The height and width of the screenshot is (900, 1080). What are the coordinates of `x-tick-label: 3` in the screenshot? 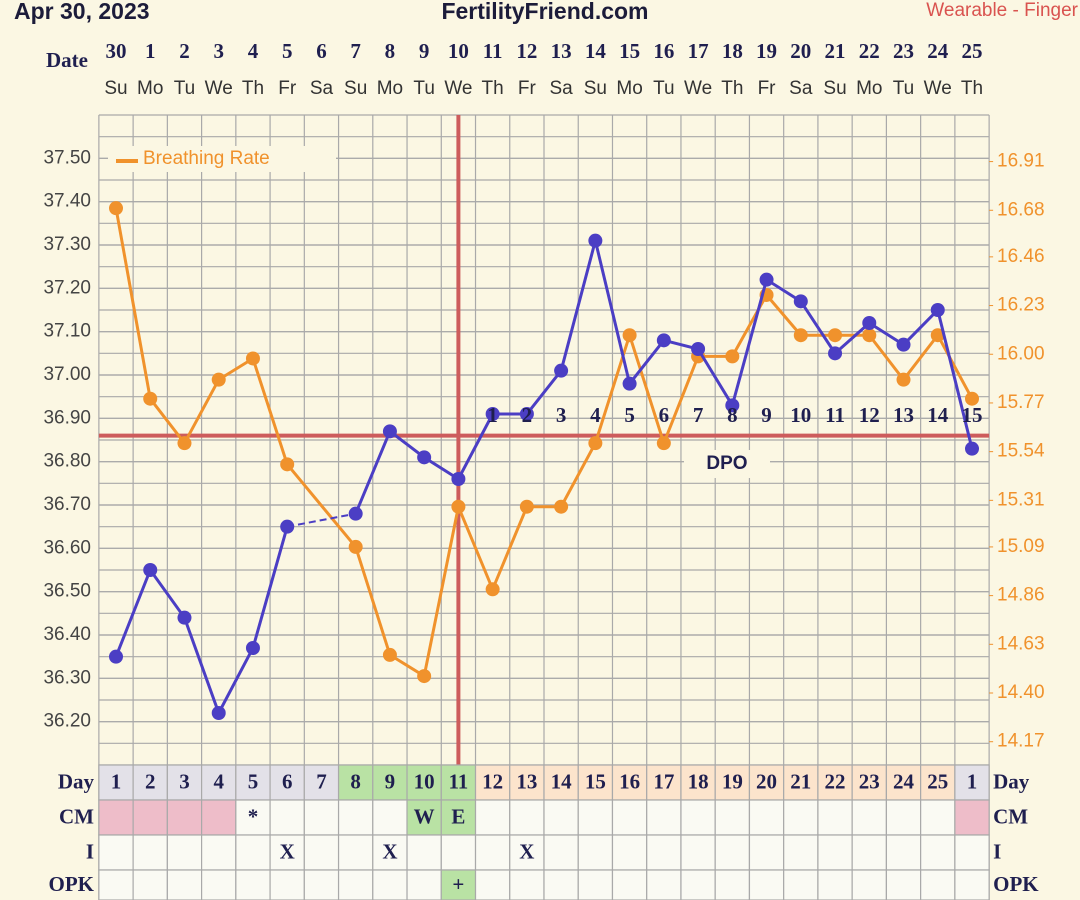 It's located at (218, 51).